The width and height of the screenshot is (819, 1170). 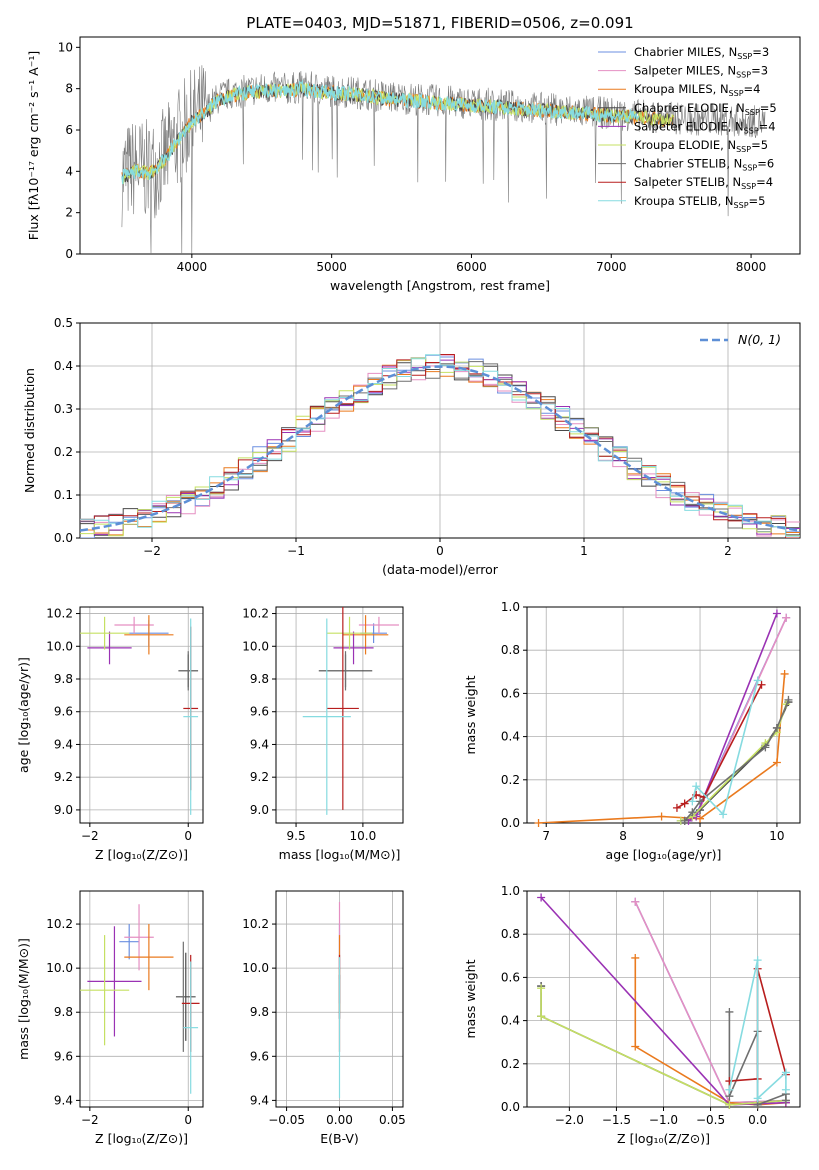 I want to click on y-tick-label: 4, so click(x=69, y=171).